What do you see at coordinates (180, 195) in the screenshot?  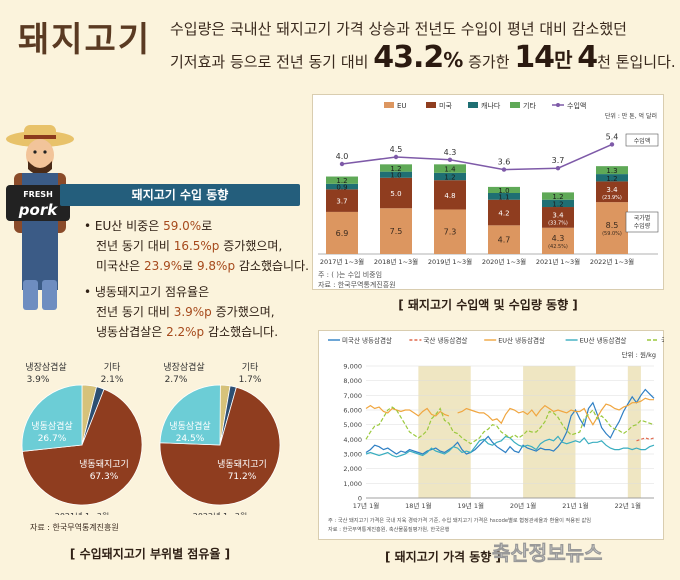 I see `trend-heading: 돼지고기 수입 동향` at bounding box center [180, 195].